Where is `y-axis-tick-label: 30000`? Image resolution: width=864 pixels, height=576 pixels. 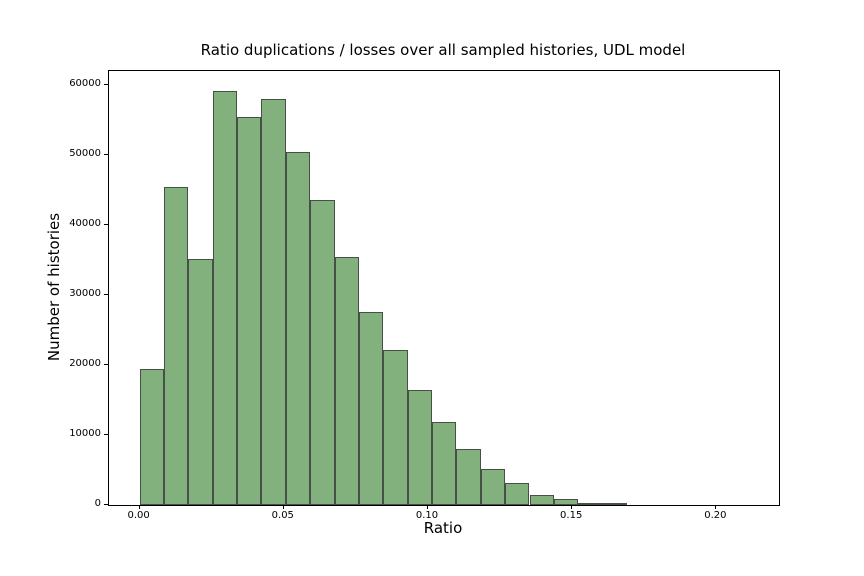 y-axis-tick-label: 30000 is located at coordinates (85, 293).